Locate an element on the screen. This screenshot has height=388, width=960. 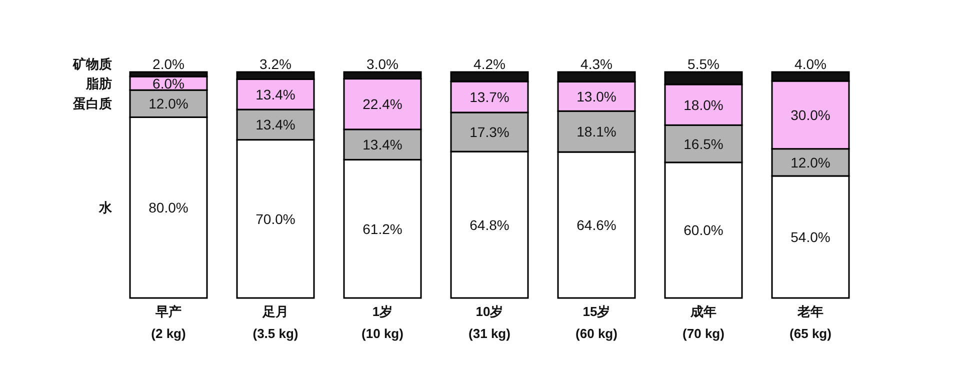
series-label: 矿物质 is located at coordinates (92, 64).